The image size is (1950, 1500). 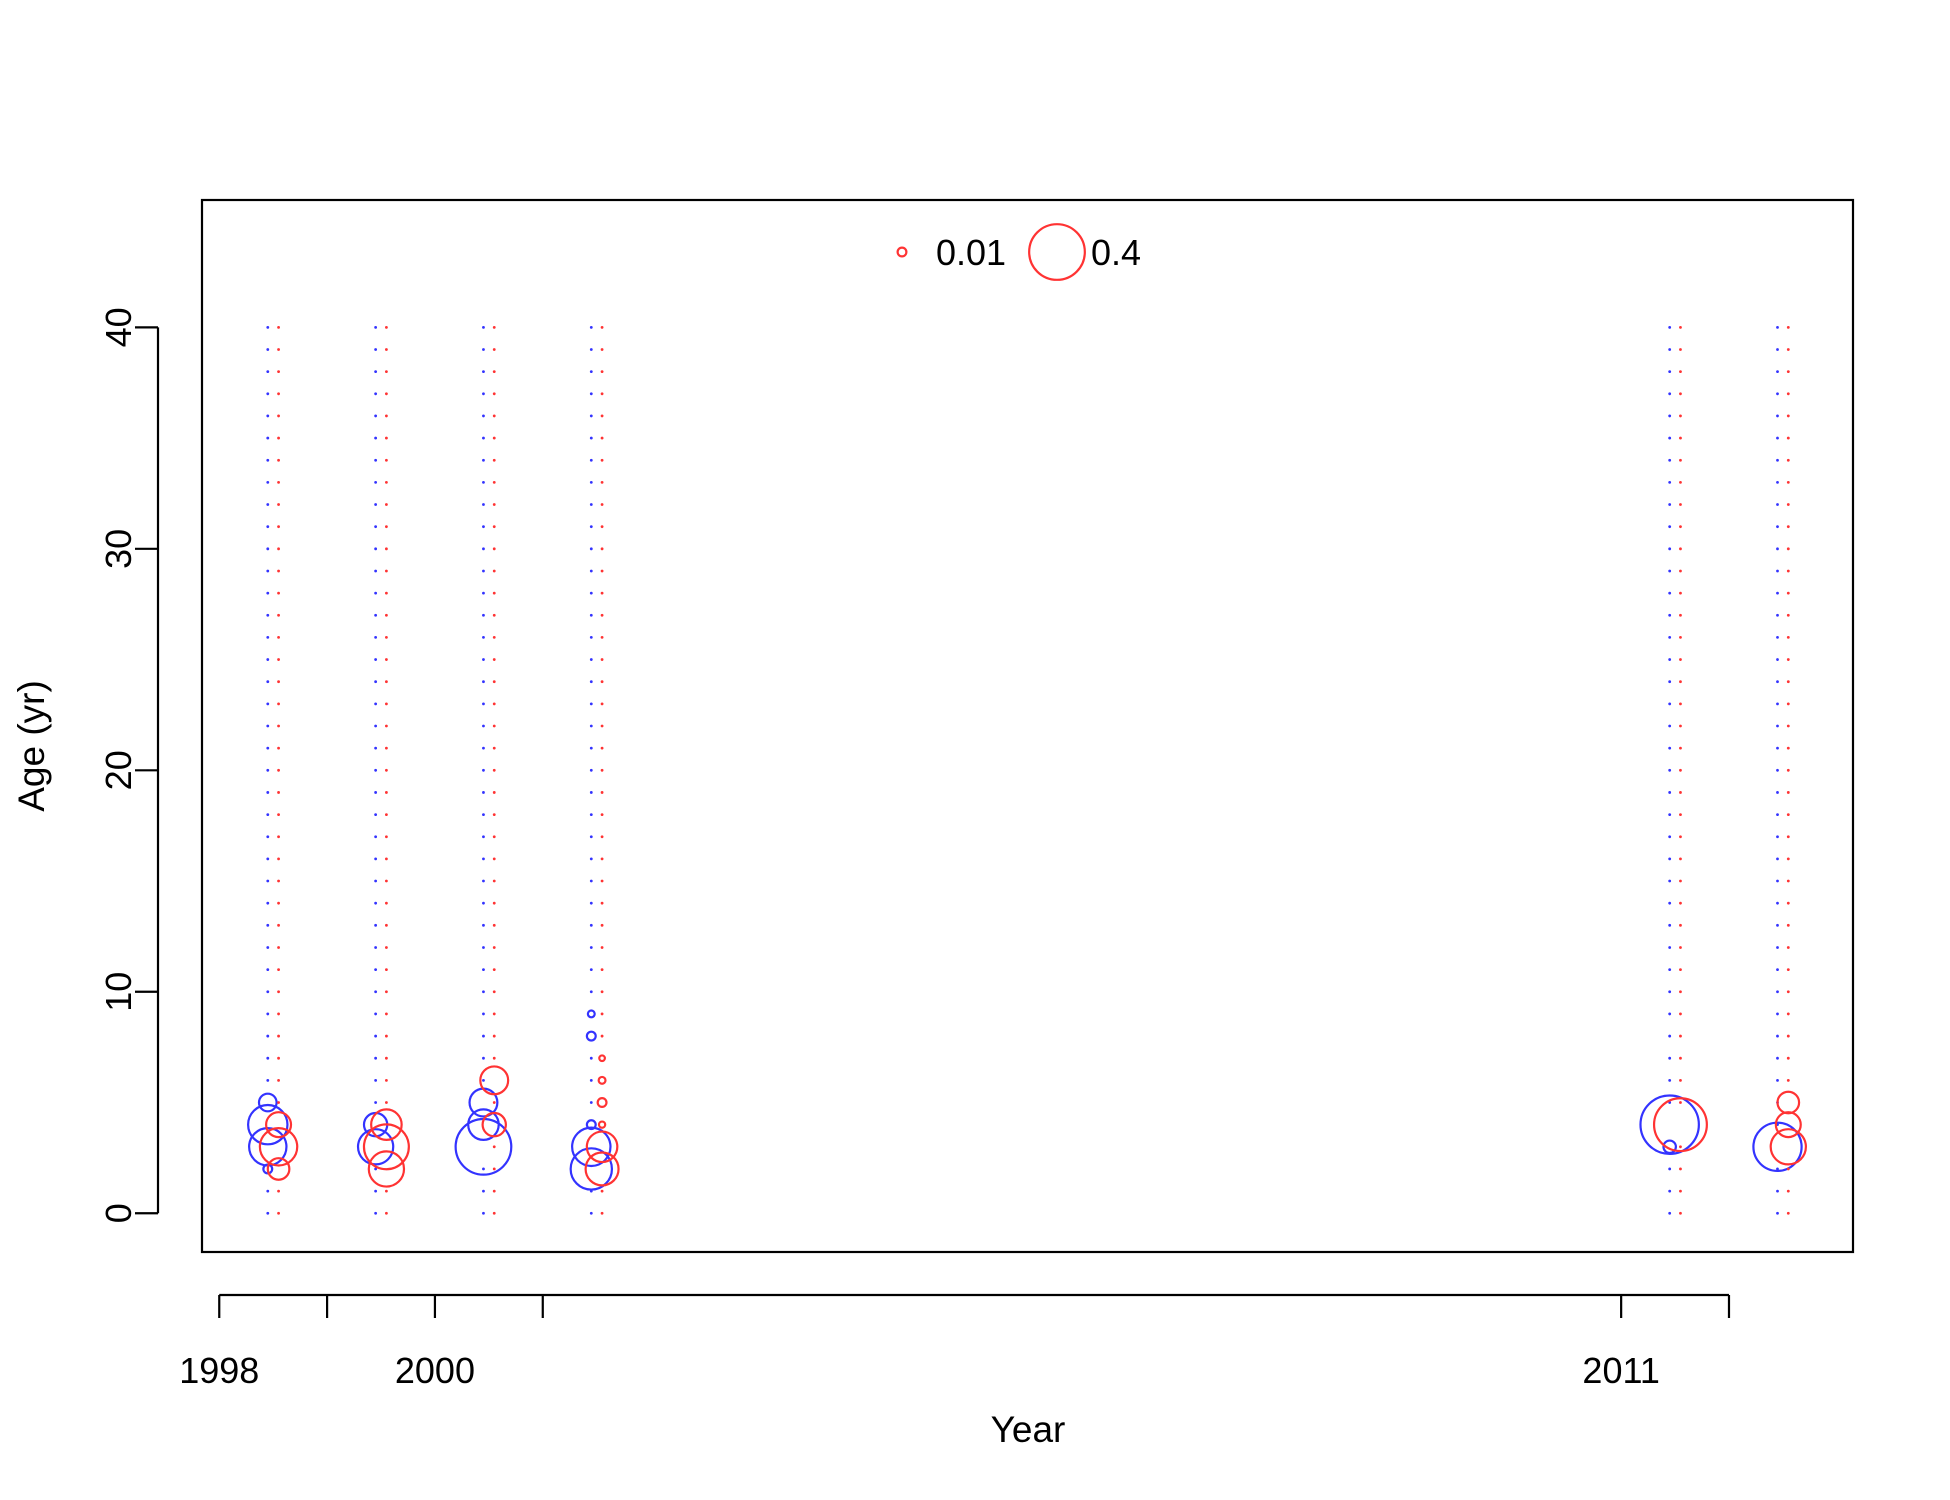 I want to click on x-axis: 1998 2000 2011, so click(x=955, y=1342).